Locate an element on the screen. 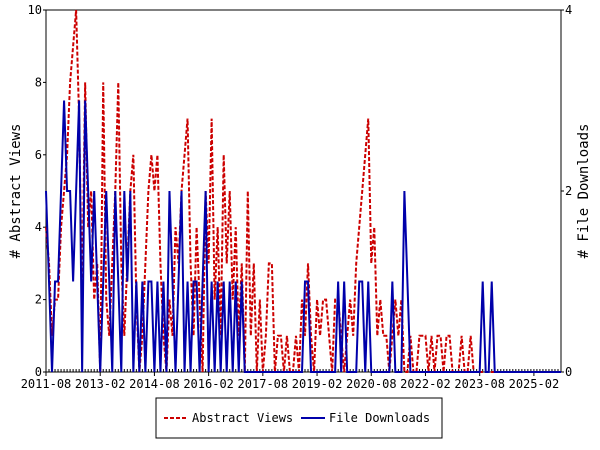 This screenshot has height=450, width=600. x-tick-label: 2016-02 is located at coordinates (208, 384).